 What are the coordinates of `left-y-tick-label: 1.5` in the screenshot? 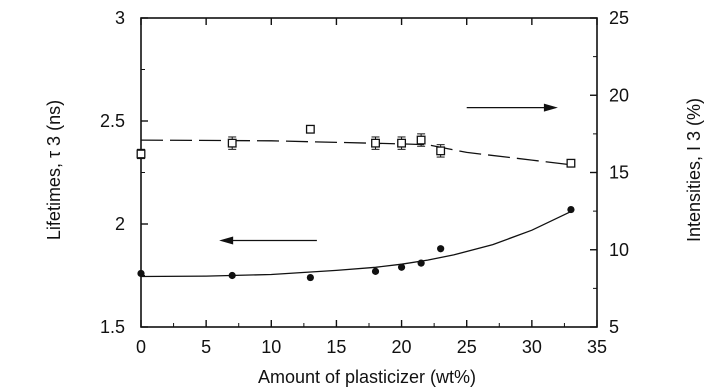 It's located at (112, 327).